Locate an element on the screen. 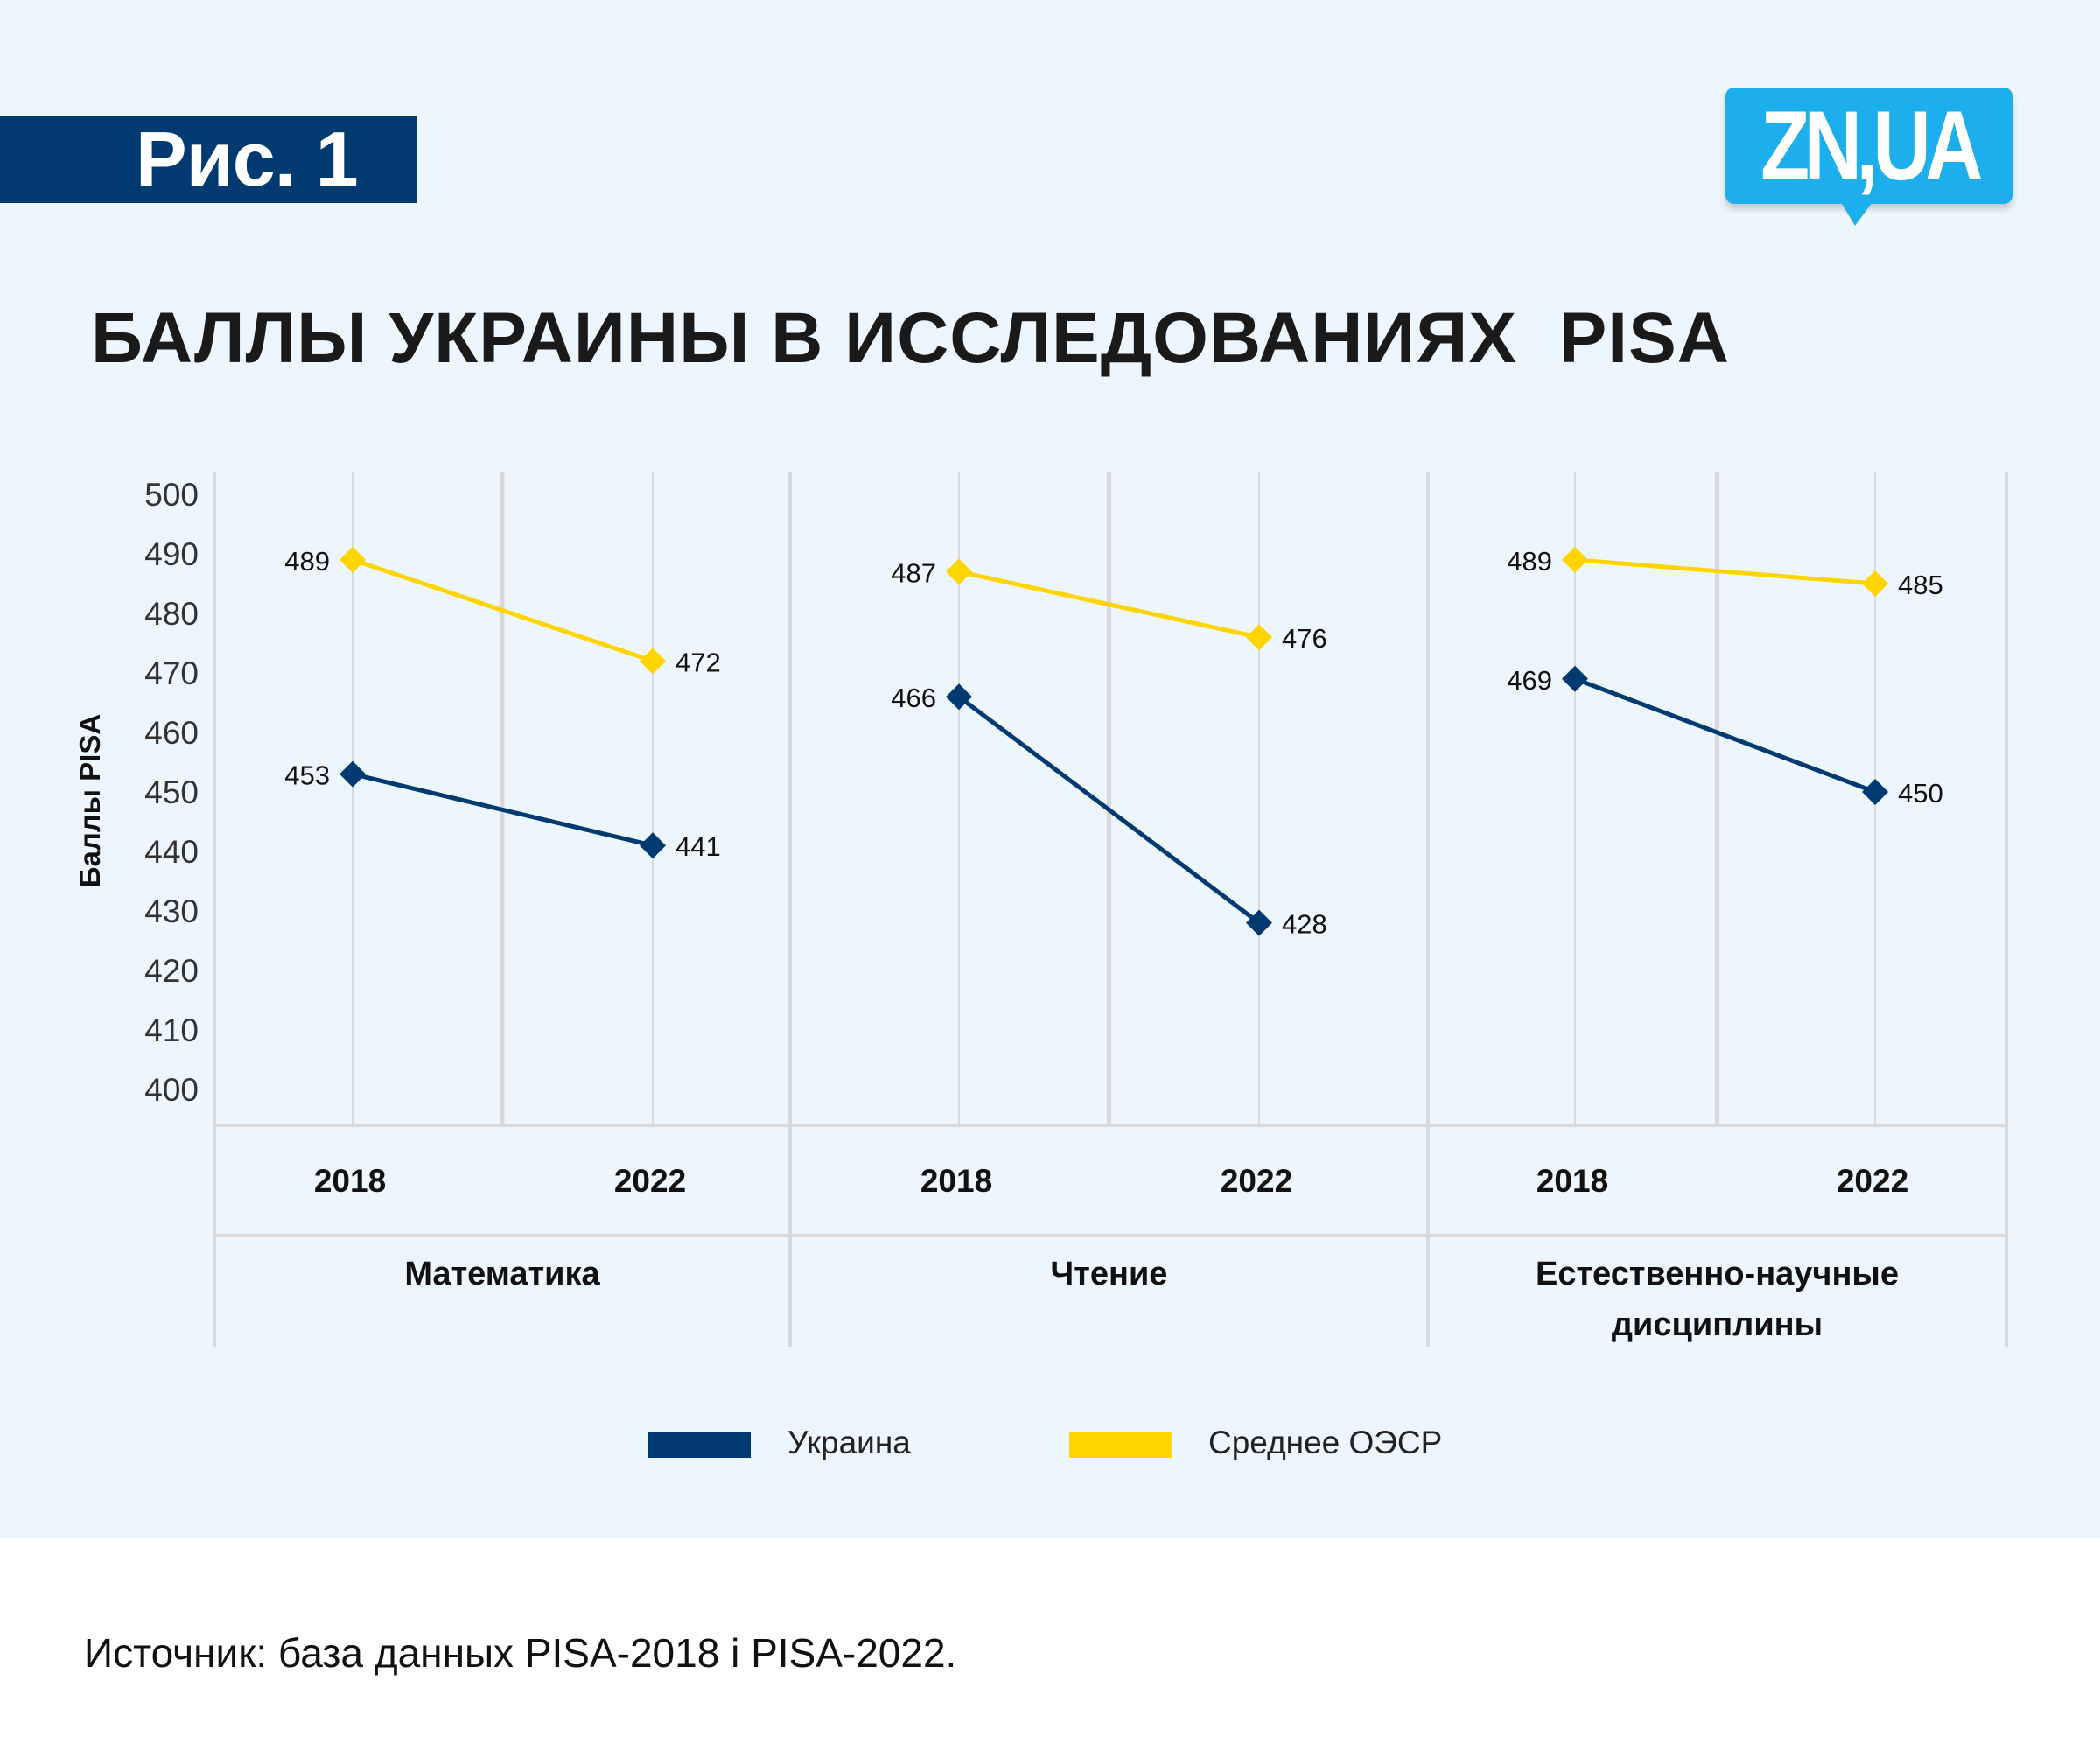  oecd-data-label: 472 is located at coordinates (698, 662).